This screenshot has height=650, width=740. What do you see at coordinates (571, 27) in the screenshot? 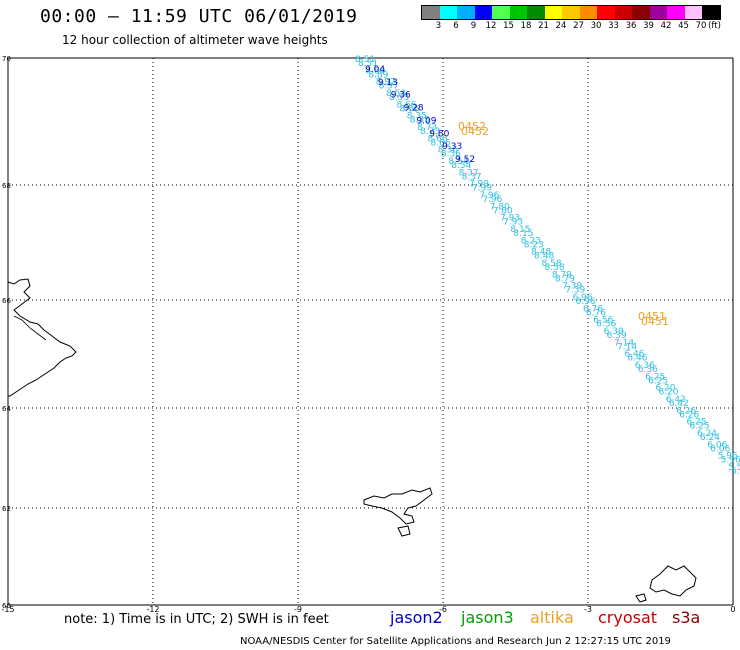
I see `color-scale-labels: 3 6 9 12 15 18 21 24 27 30 33 36 39 42 45 70 (ft)` at bounding box center [571, 27].